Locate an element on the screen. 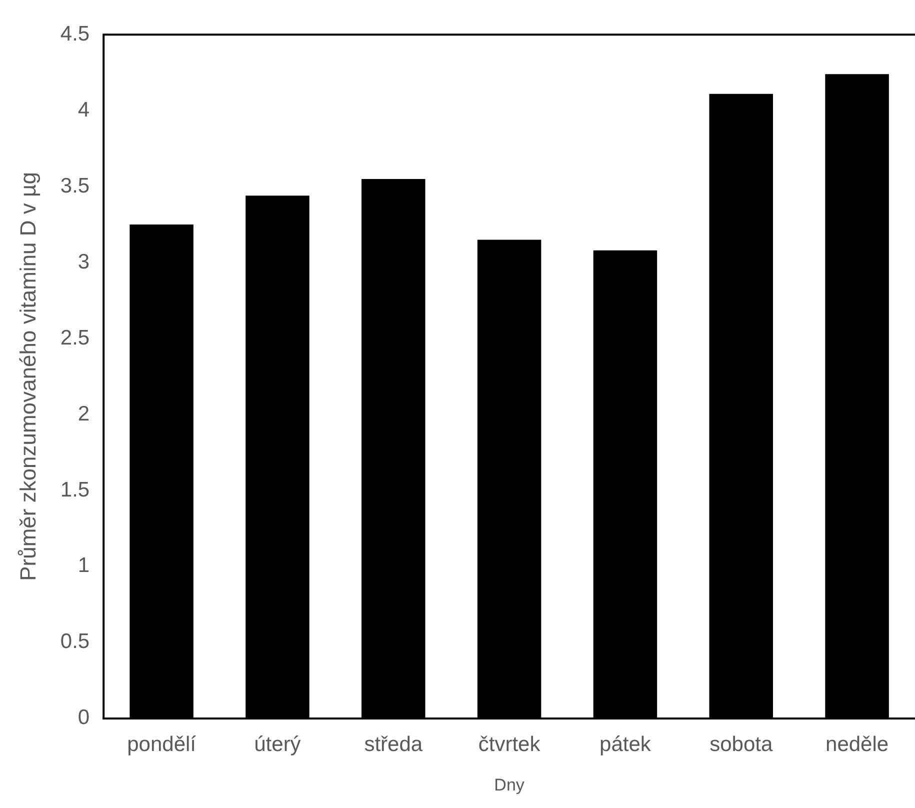 This screenshot has width=915, height=808. x-tick-label: úterý is located at coordinates (278, 744).